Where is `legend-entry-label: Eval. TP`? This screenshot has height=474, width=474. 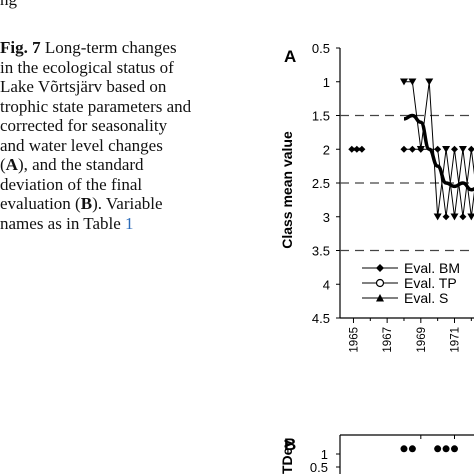 legend-entry-label: Eval. TP is located at coordinates (430, 283).